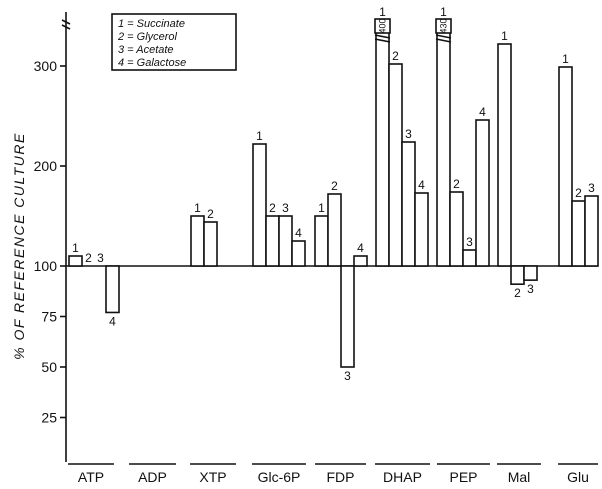 This screenshot has height=489, width=602. What do you see at coordinates (402, 477) in the screenshot?
I see `group-label: DHAP` at bounding box center [402, 477].